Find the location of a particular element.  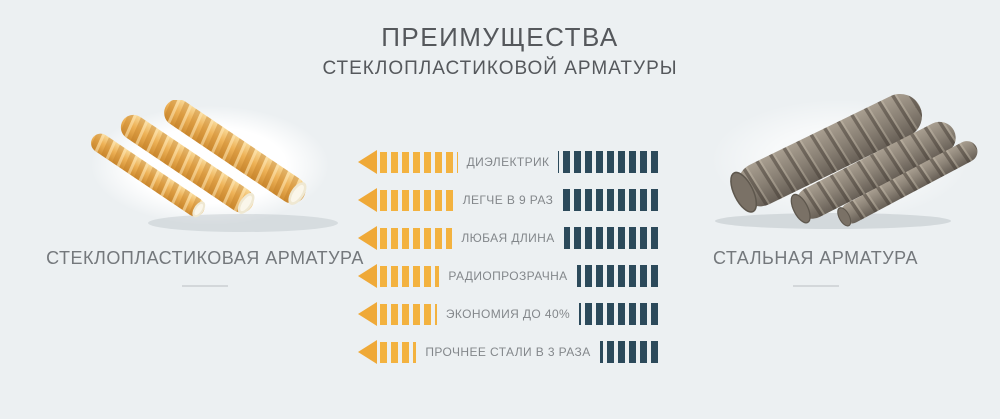

comparison-row: ПРОЧНЕЕ СТАЛИ В 3 РАЗА is located at coordinates (508, 352).